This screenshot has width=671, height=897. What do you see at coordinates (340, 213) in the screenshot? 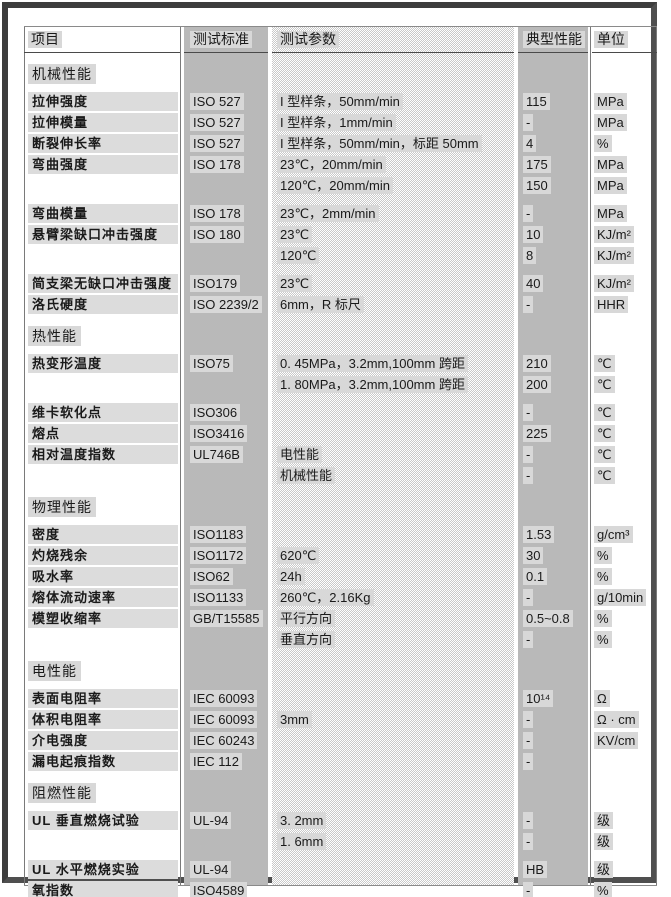
I see `table-row: 弯曲模量 ISO 178 23℃，2mm/min - MPa` at bounding box center [340, 213].